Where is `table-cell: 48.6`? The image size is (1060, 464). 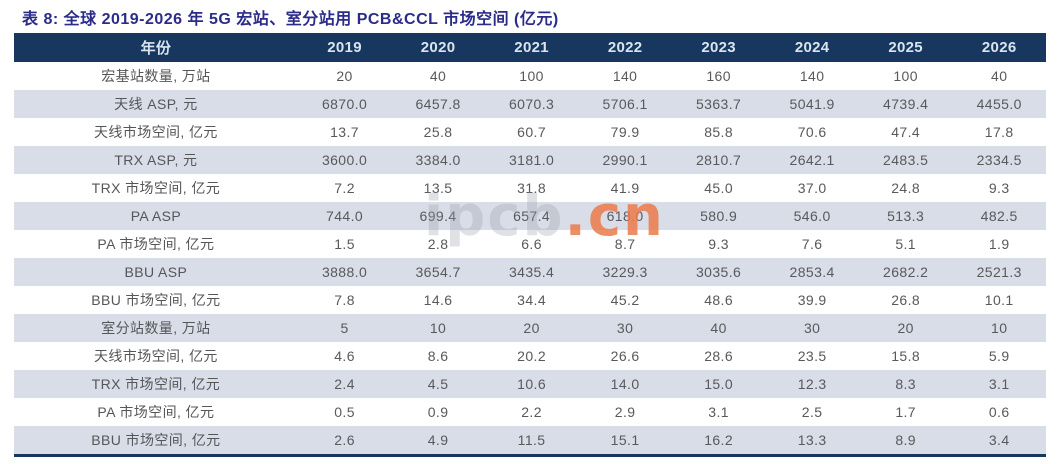 table-cell: 48.6 is located at coordinates (719, 300).